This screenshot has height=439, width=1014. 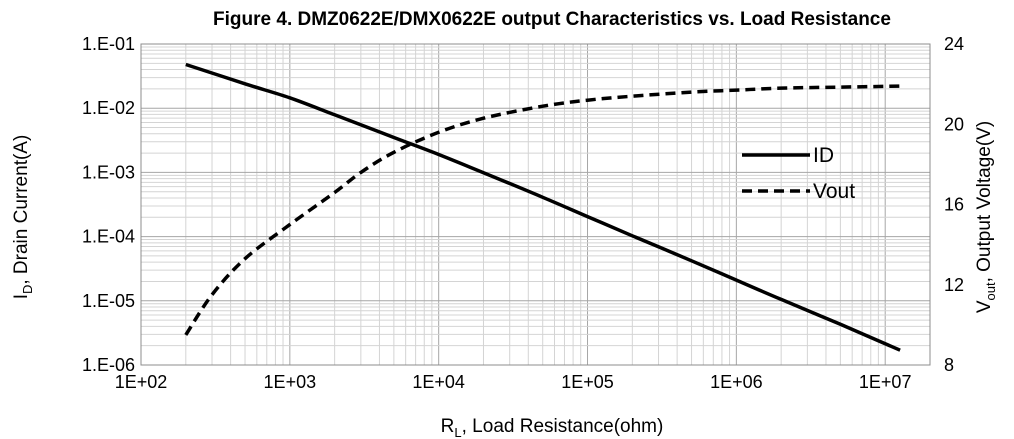 I want to click on y-left-tick-label: 1.E-03, so click(x=108, y=172).